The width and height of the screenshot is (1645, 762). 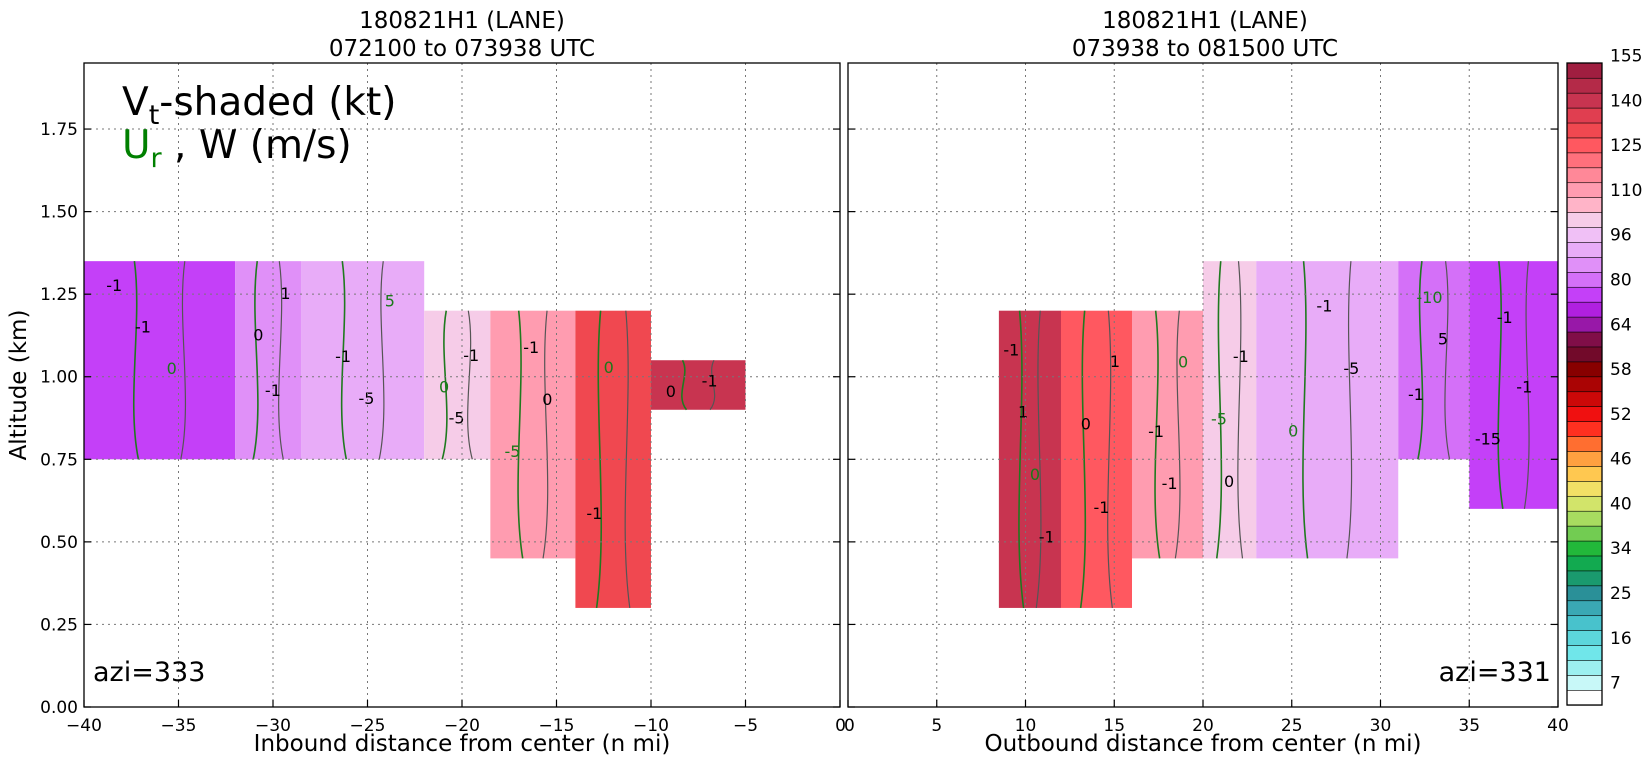 I want to click on legend-line-ur-w: Ur , W (m/s), so click(x=237, y=148).